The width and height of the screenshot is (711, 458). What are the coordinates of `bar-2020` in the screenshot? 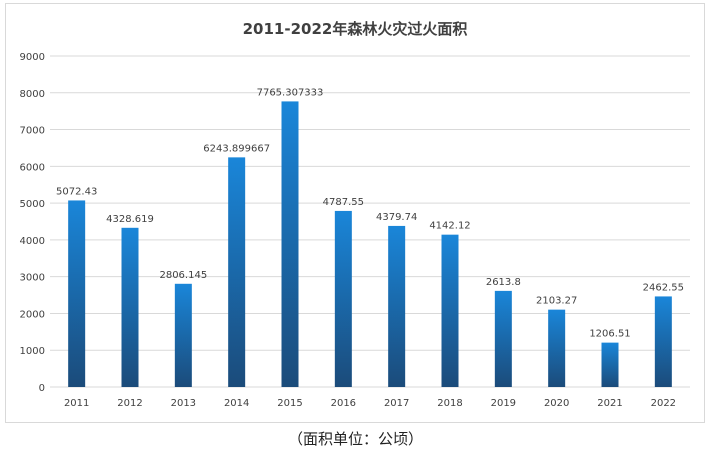 It's located at (557, 348).